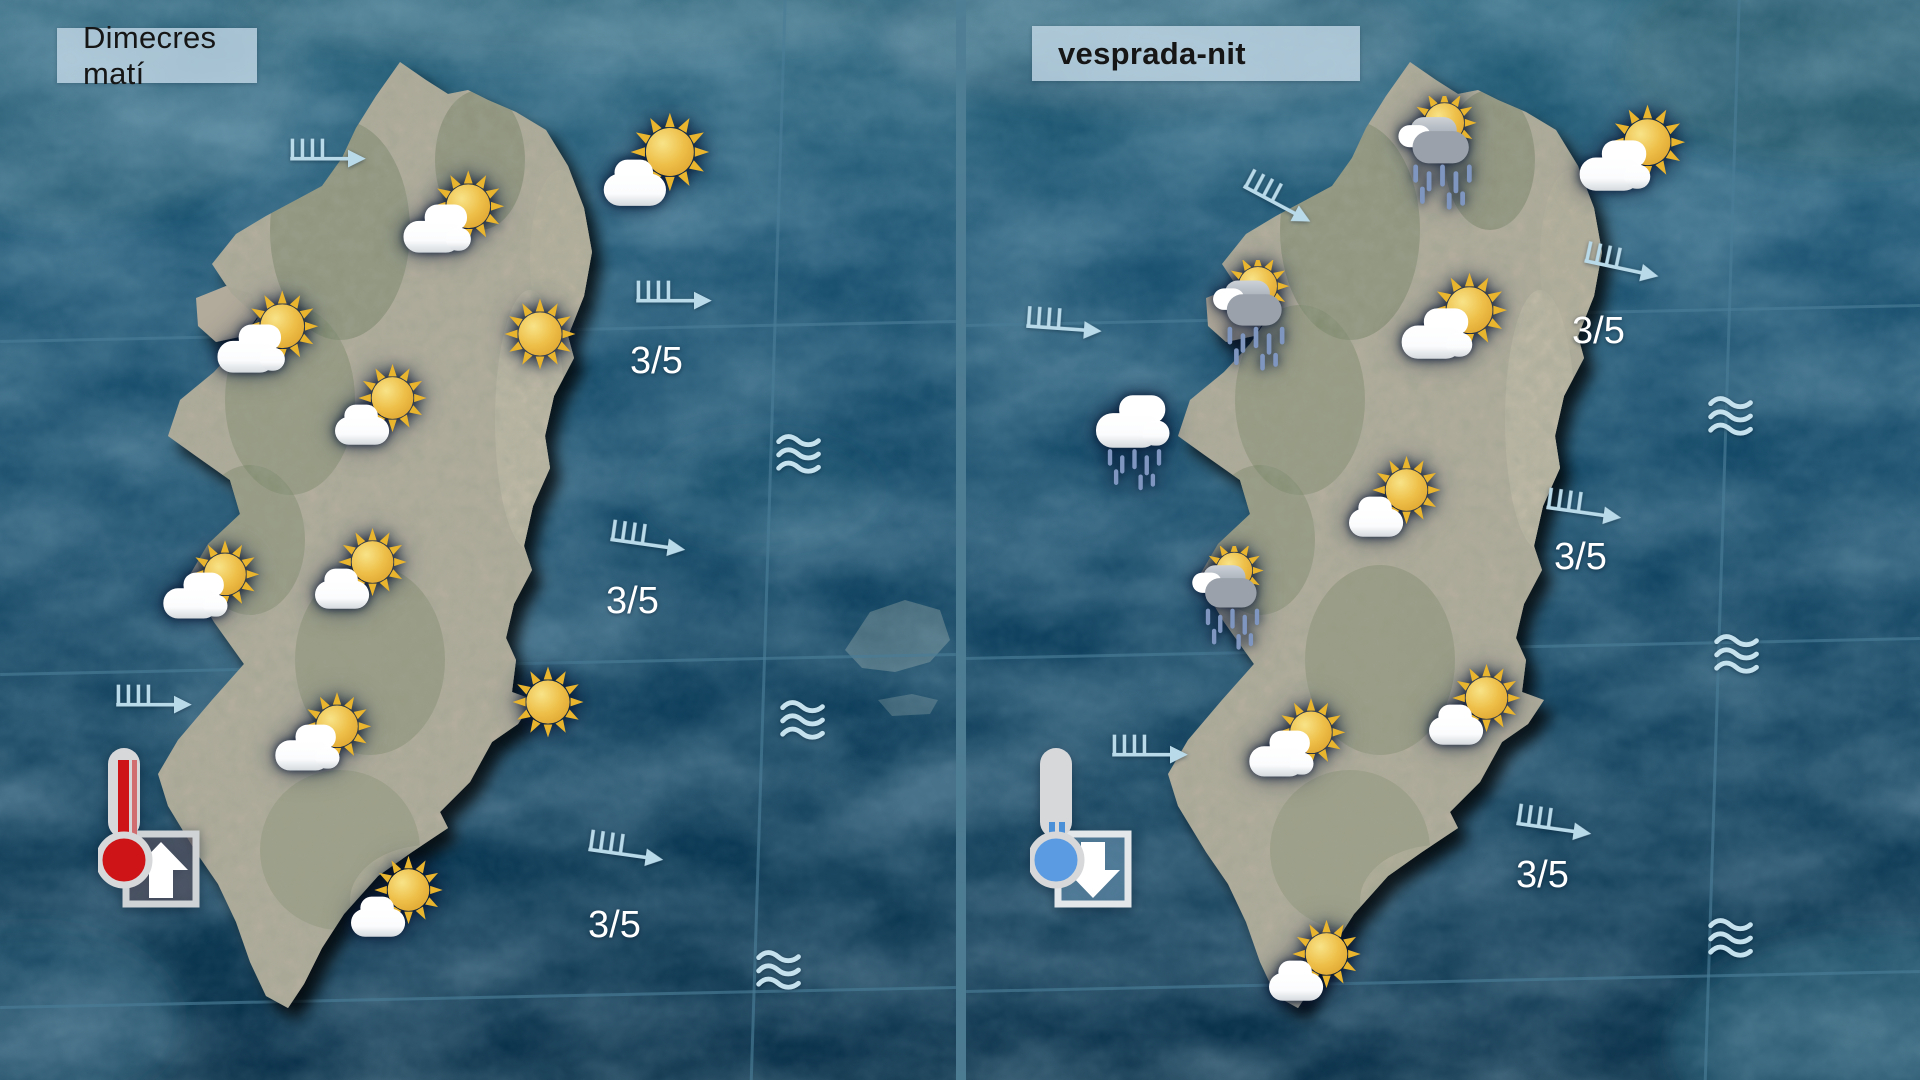 This screenshot has width=1920, height=1080. I want to click on temperature-rising-icon, so click(153, 828).